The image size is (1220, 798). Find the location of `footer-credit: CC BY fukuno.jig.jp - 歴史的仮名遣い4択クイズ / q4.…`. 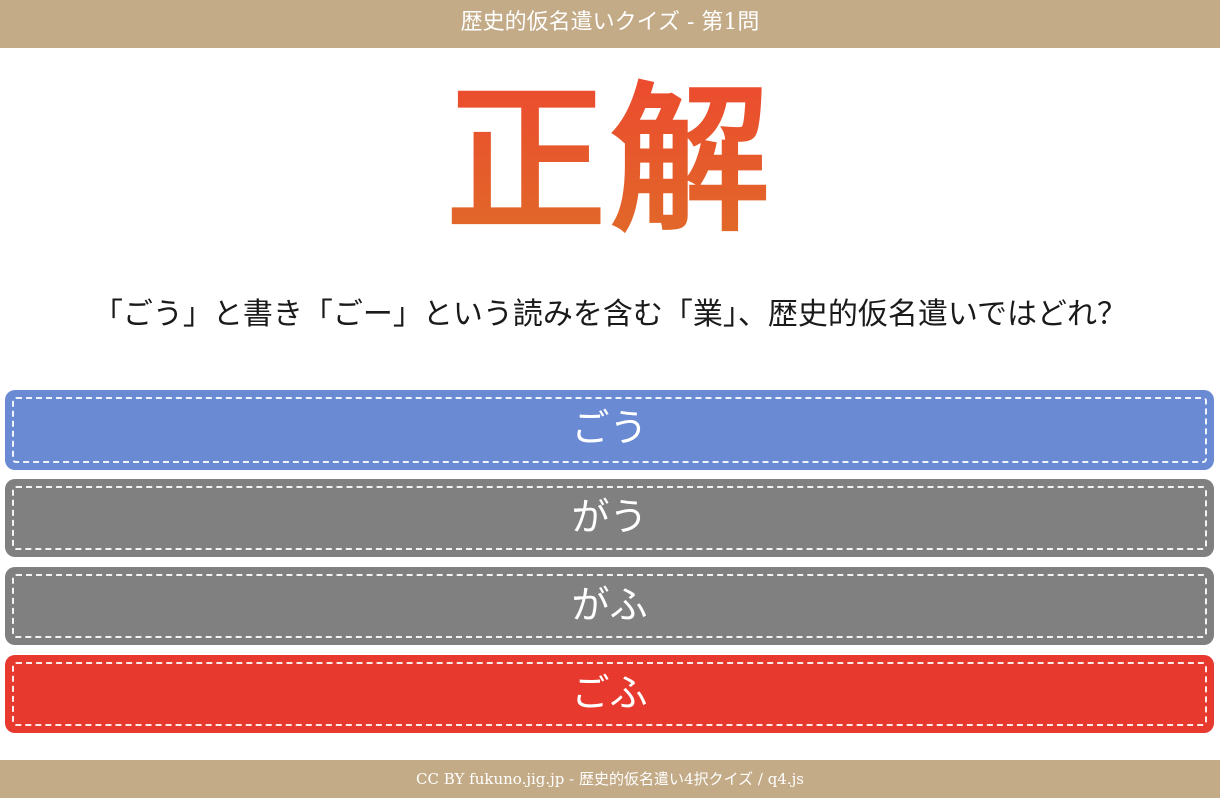

footer-credit: CC BY fukuno.jig.jp - 歴史的仮名遣い4択クイズ / q4.… is located at coordinates (610, 779).